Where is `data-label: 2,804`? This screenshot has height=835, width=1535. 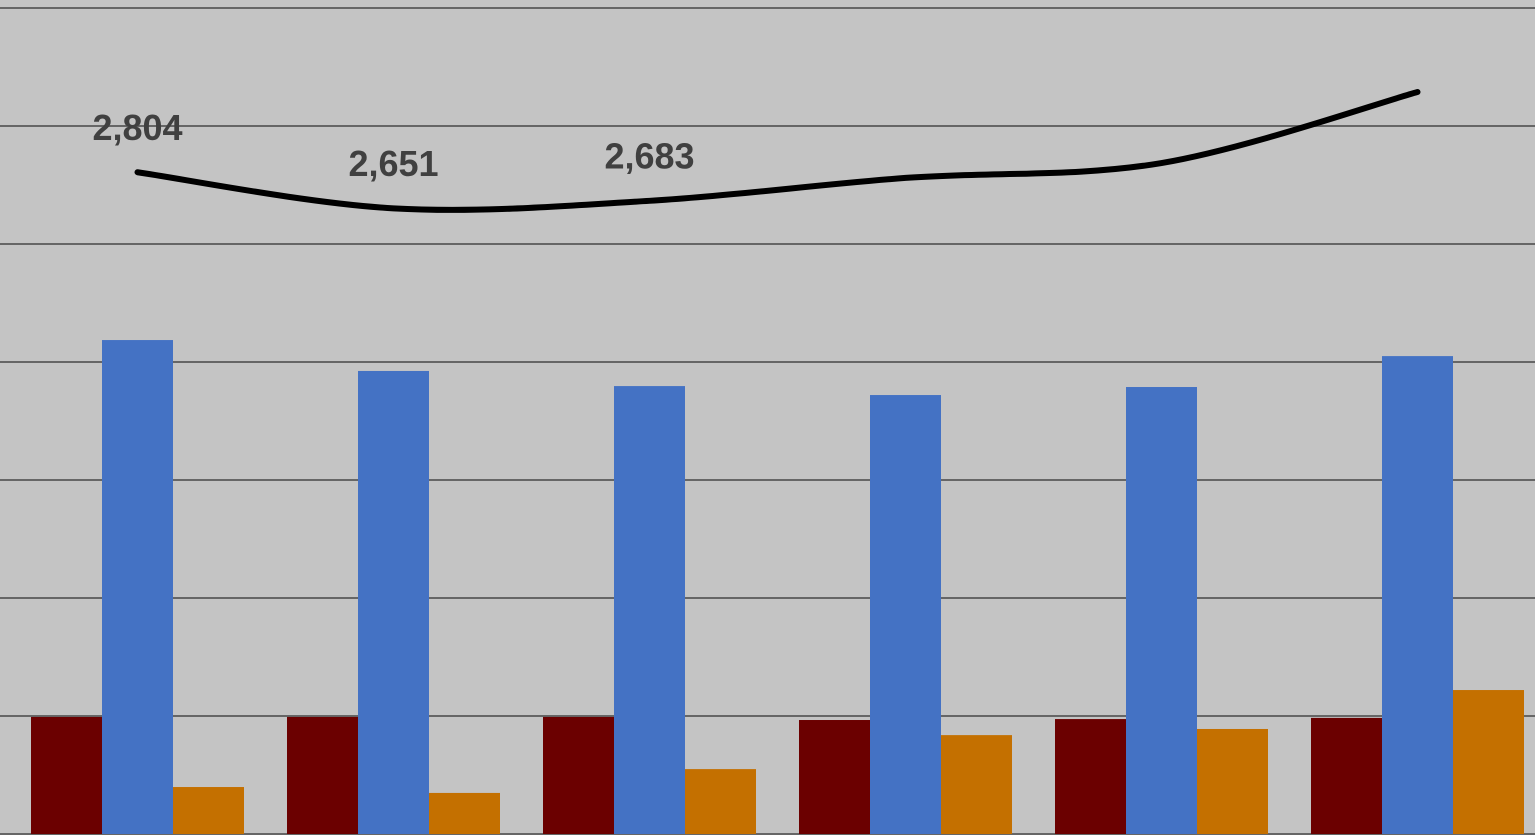 data-label: 2,804 is located at coordinates (137, 127).